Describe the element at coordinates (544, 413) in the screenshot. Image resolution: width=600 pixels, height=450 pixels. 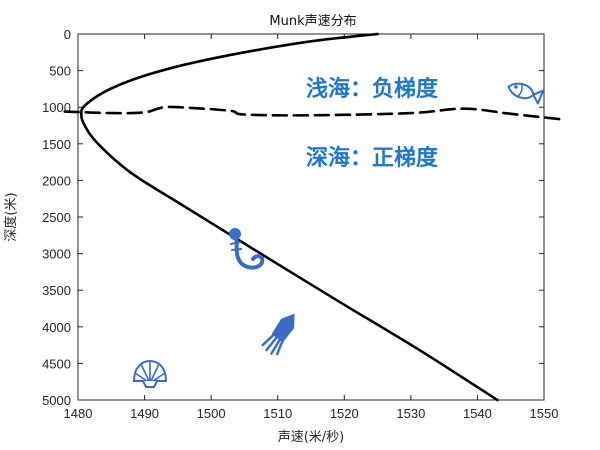
I see `x-tick-label: 1550` at that location.